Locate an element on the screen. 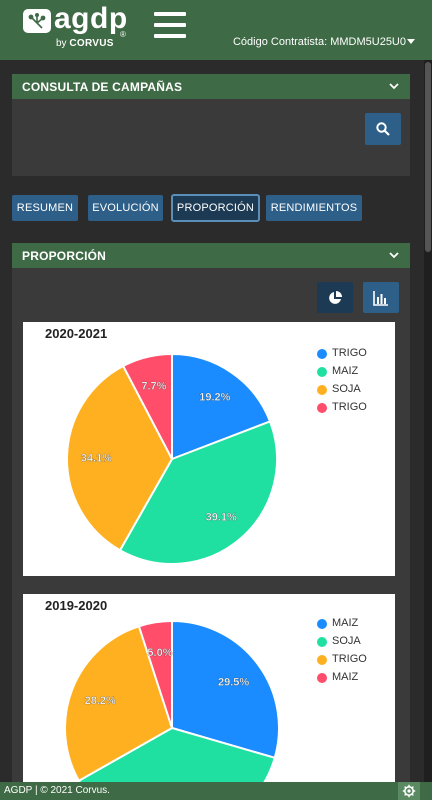  logo-registered-mark: ® is located at coordinates (123, 34).